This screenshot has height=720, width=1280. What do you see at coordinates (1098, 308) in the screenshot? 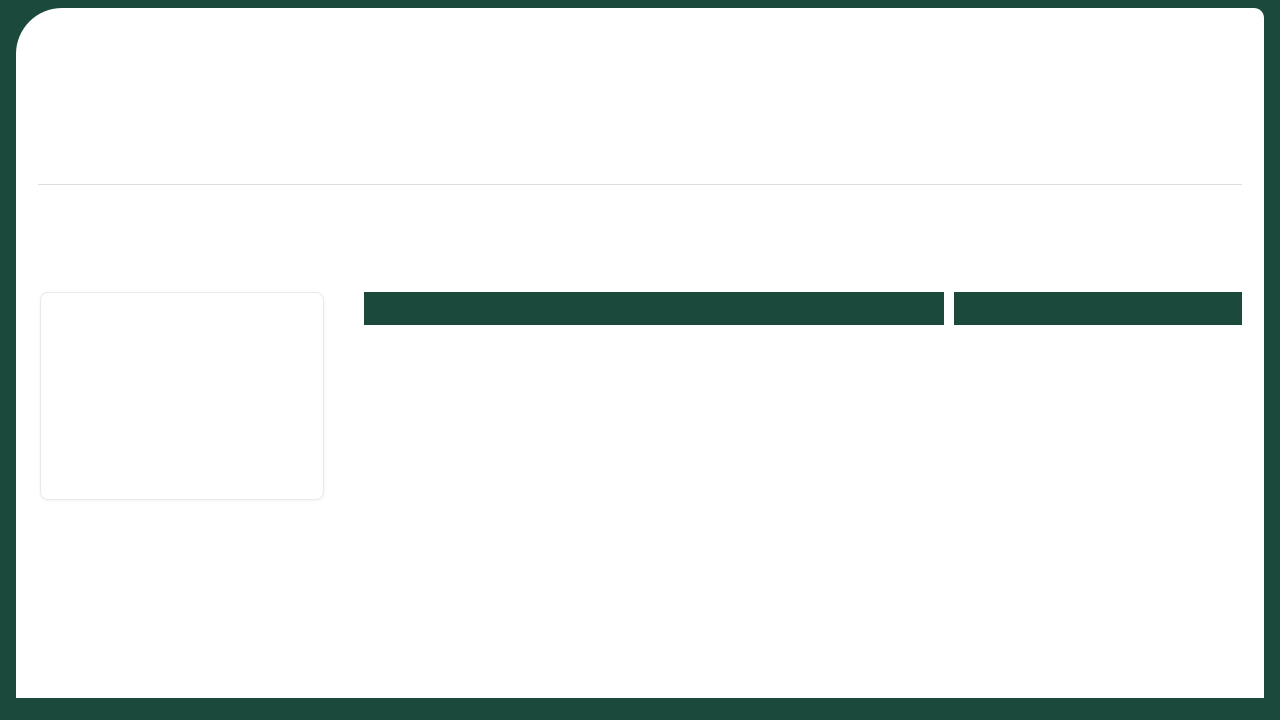
I see `total-sessions-stat-bar` at bounding box center [1098, 308].